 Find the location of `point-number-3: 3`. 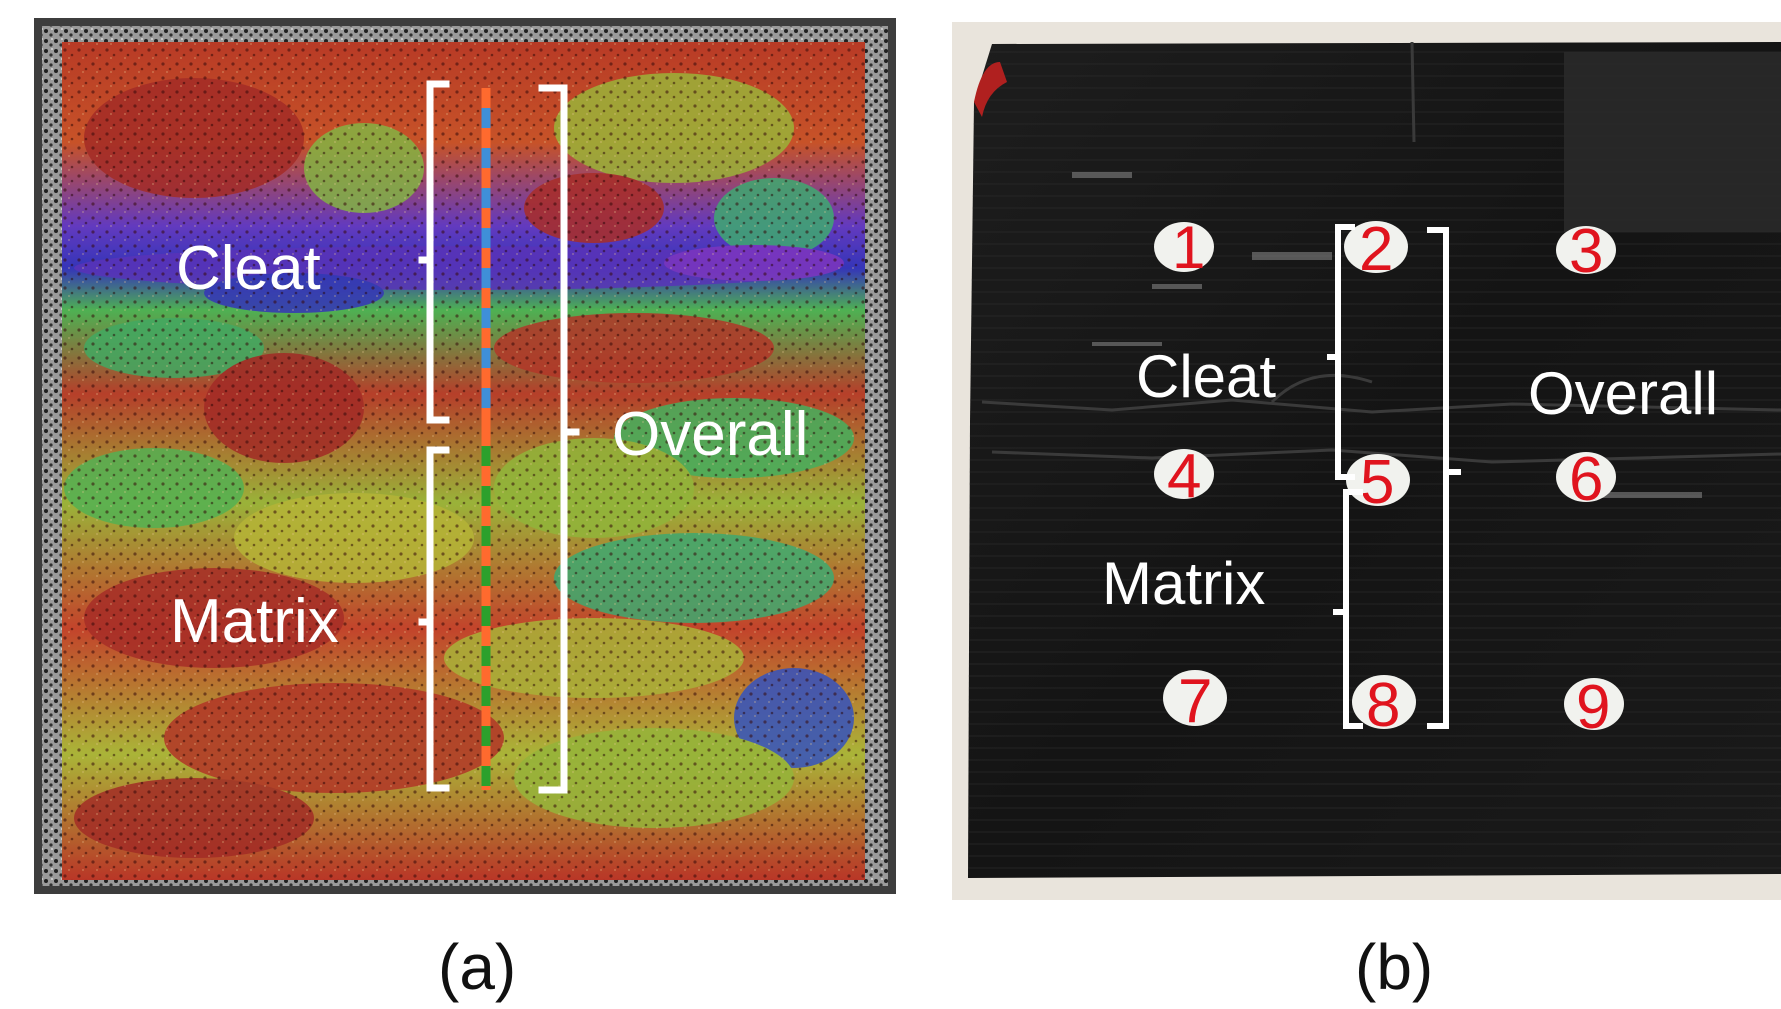

point-number-3: 3 is located at coordinates (1586, 251).